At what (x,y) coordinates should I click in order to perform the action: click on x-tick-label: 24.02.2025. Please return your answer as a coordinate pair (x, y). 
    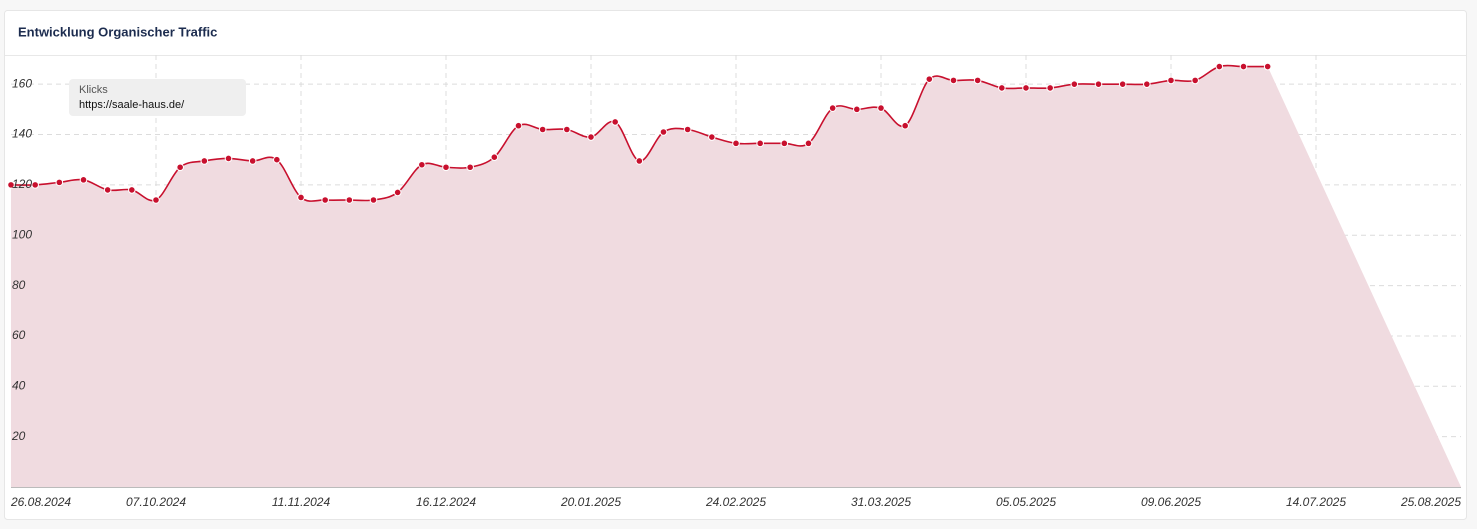
    Looking at the image, I should click on (735, 502).